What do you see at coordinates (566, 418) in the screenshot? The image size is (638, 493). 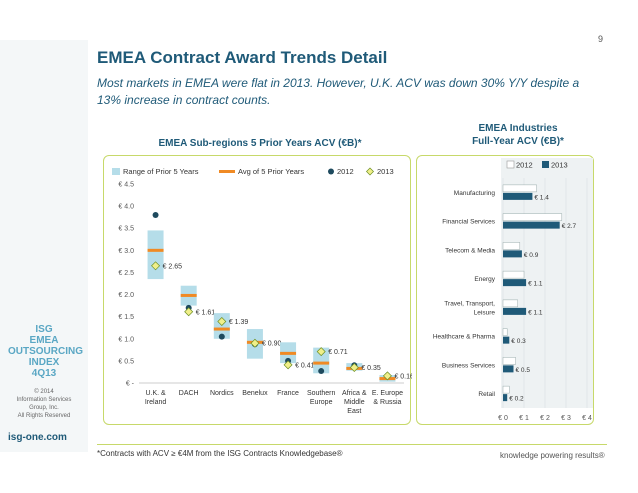 I see `x-tick-label: € 3` at bounding box center [566, 418].